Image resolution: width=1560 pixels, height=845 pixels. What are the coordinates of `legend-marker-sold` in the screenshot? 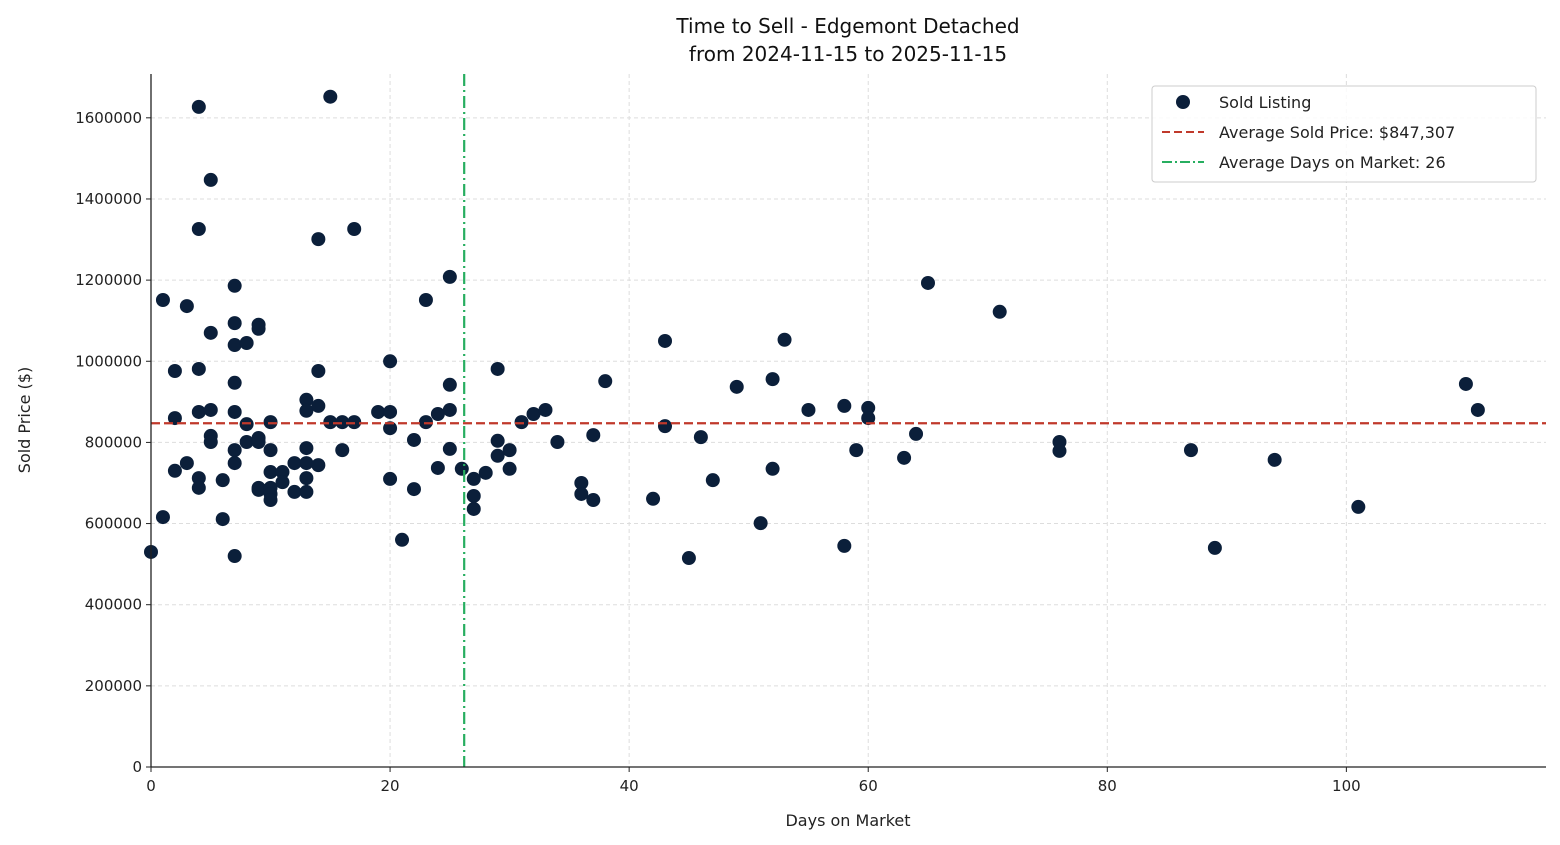 It's located at (1183, 102).